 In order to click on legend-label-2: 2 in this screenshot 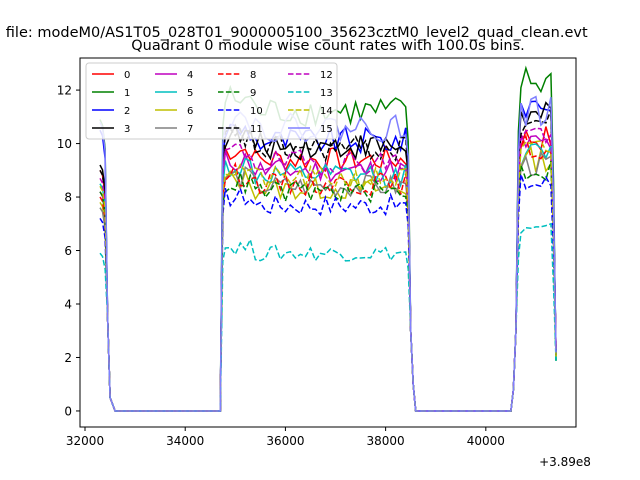, I will do `click(127, 111)`.